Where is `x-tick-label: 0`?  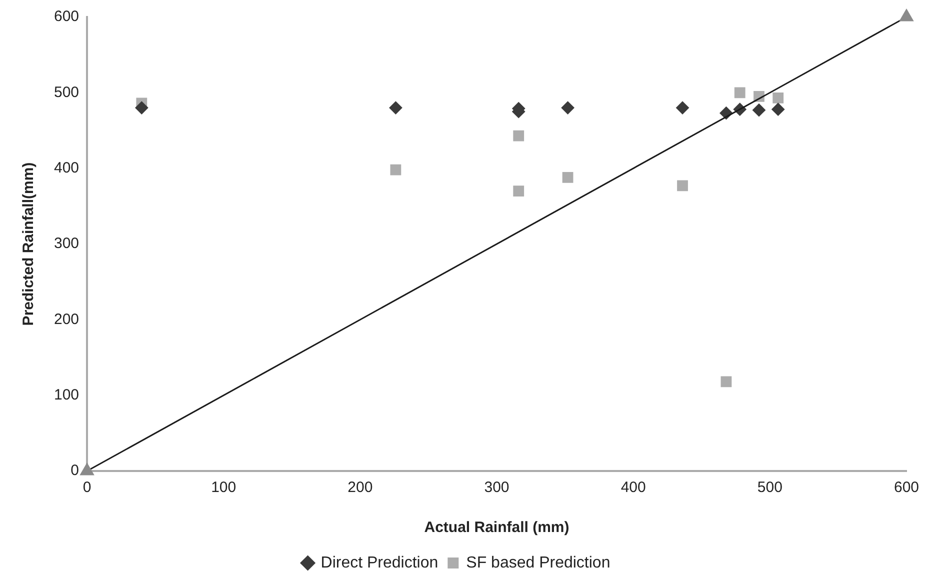
x-tick-label: 0 is located at coordinates (87, 487).